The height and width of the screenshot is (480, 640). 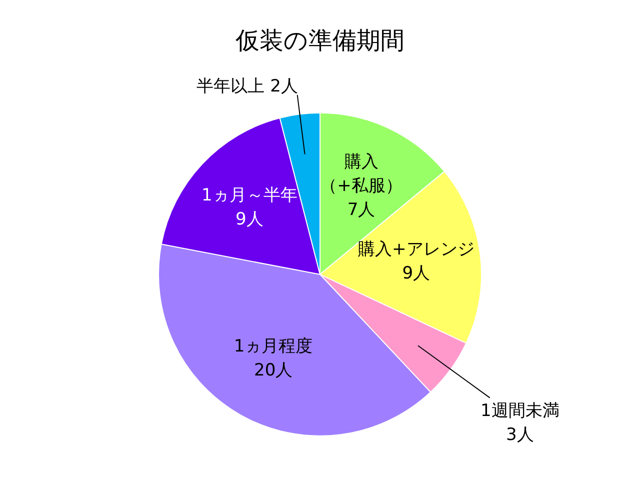 I want to click on slice-label: 1ヵ月～半年, so click(x=249, y=195).